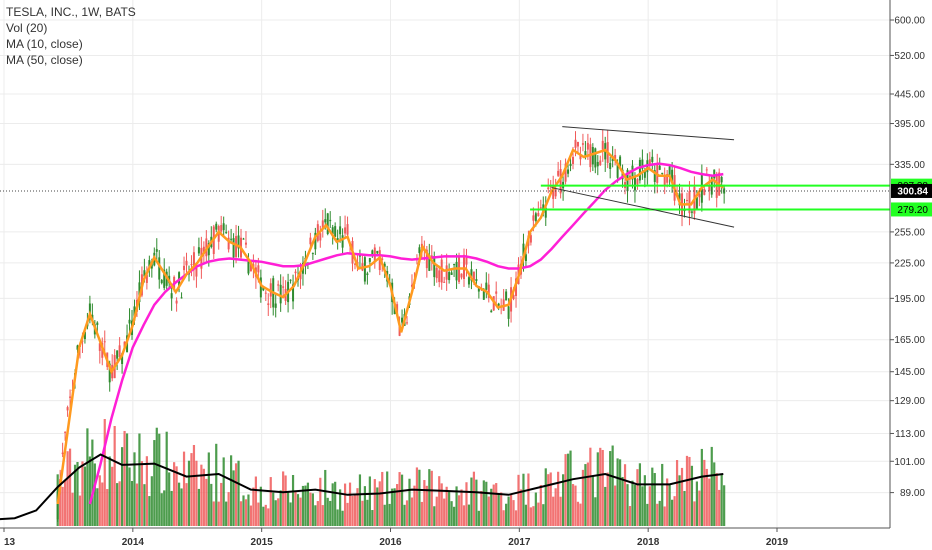  Describe the element at coordinates (44, 60) in the screenshot. I see `ma50-legend: MA (50, close)` at that location.